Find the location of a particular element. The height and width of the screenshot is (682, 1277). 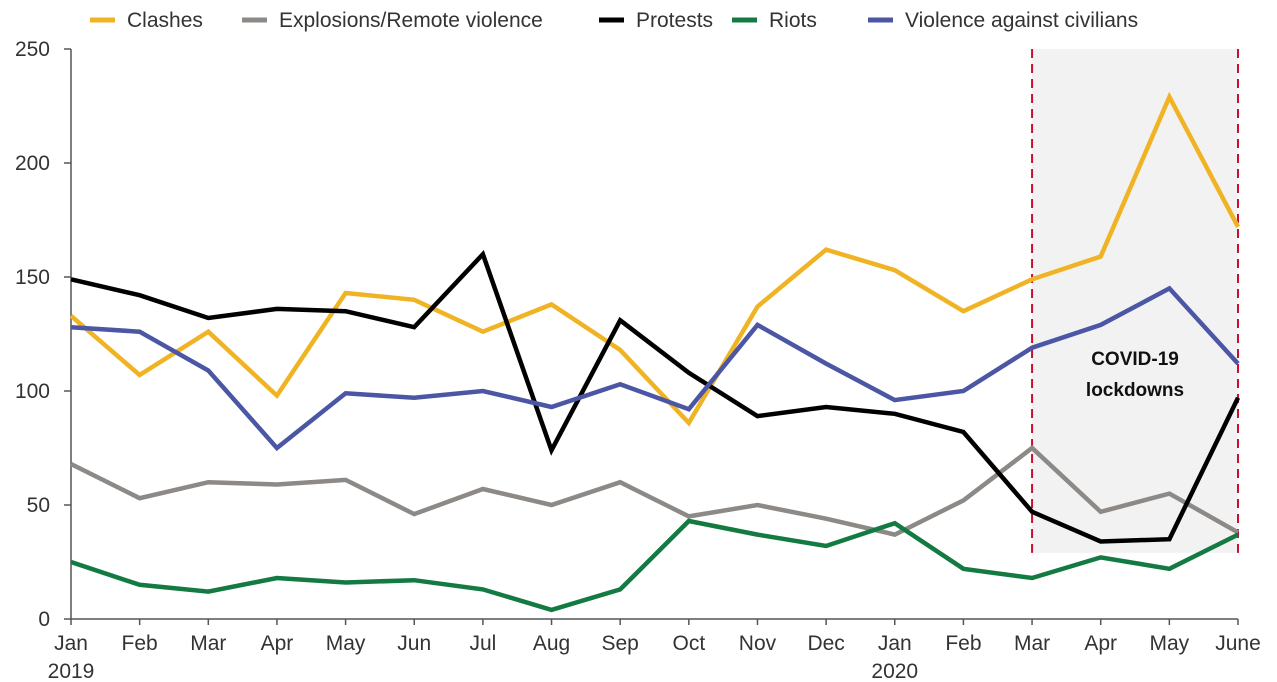

y-tick-label: 150 is located at coordinates (32, 277).